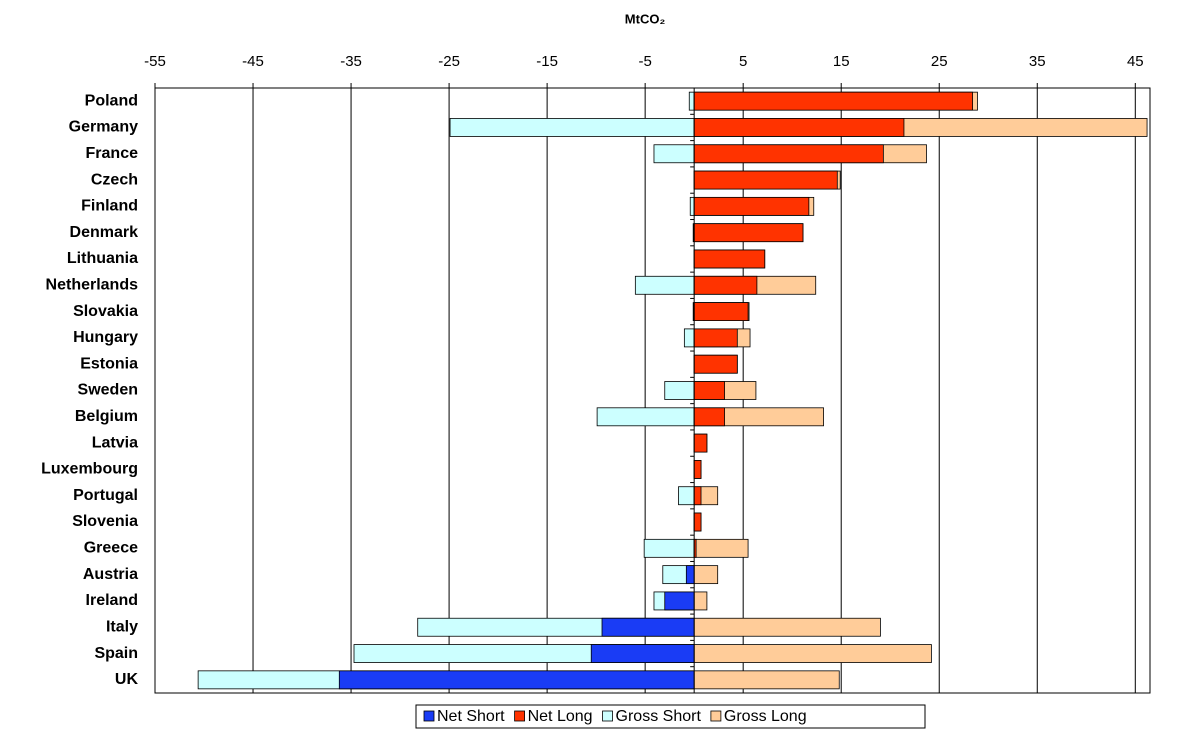 The height and width of the screenshot is (734, 1180). Describe the element at coordinates (105, 311) in the screenshot. I see `category-label: Slovakia` at that location.